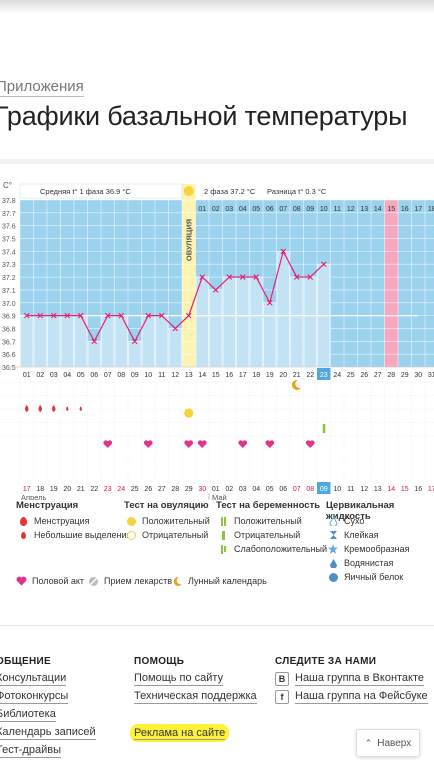  What do you see at coordinates (159, 661) in the screenshot?
I see `footer-heading: ПОМОЩЬ` at bounding box center [159, 661].